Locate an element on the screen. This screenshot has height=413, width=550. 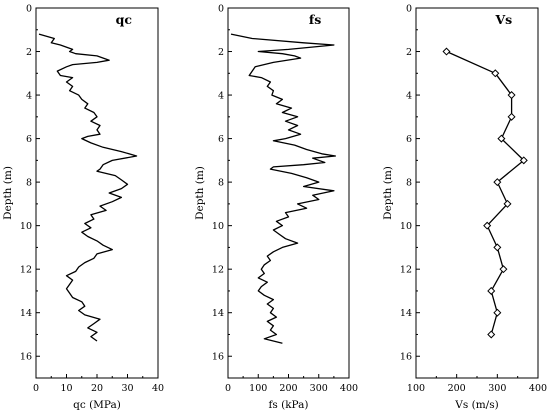
x-axis-title: qc (MPa) is located at coordinates (97, 405).